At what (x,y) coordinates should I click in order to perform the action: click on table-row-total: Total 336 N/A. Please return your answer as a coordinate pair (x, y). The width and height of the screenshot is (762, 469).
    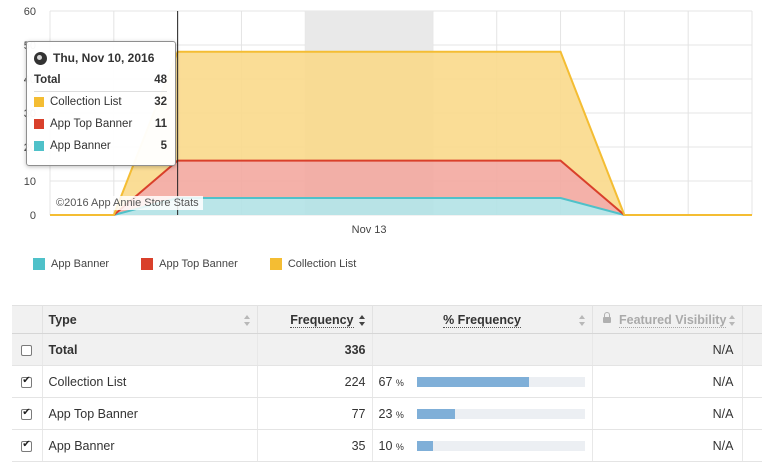
    Looking at the image, I should click on (387, 349).